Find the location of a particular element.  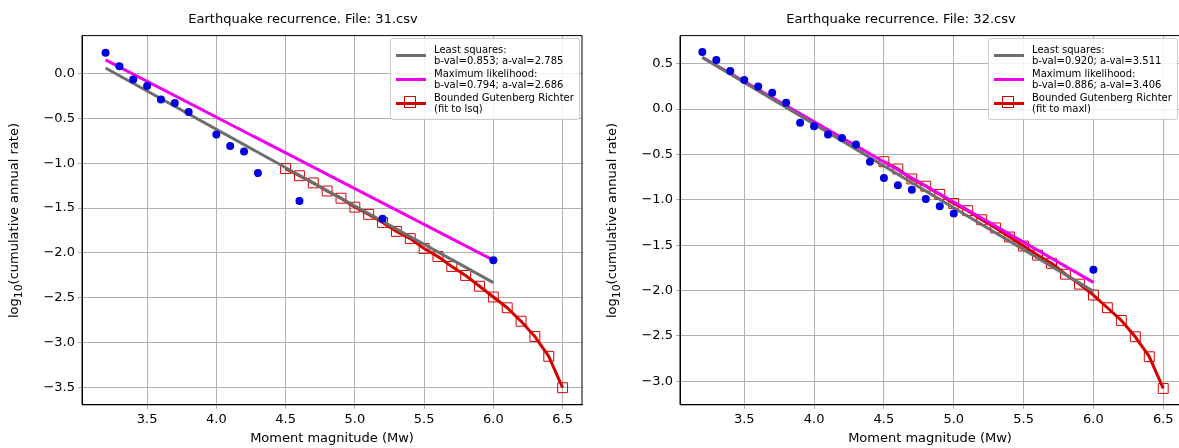

y-tick-label: 0.5 is located at coordinates (662, 63).